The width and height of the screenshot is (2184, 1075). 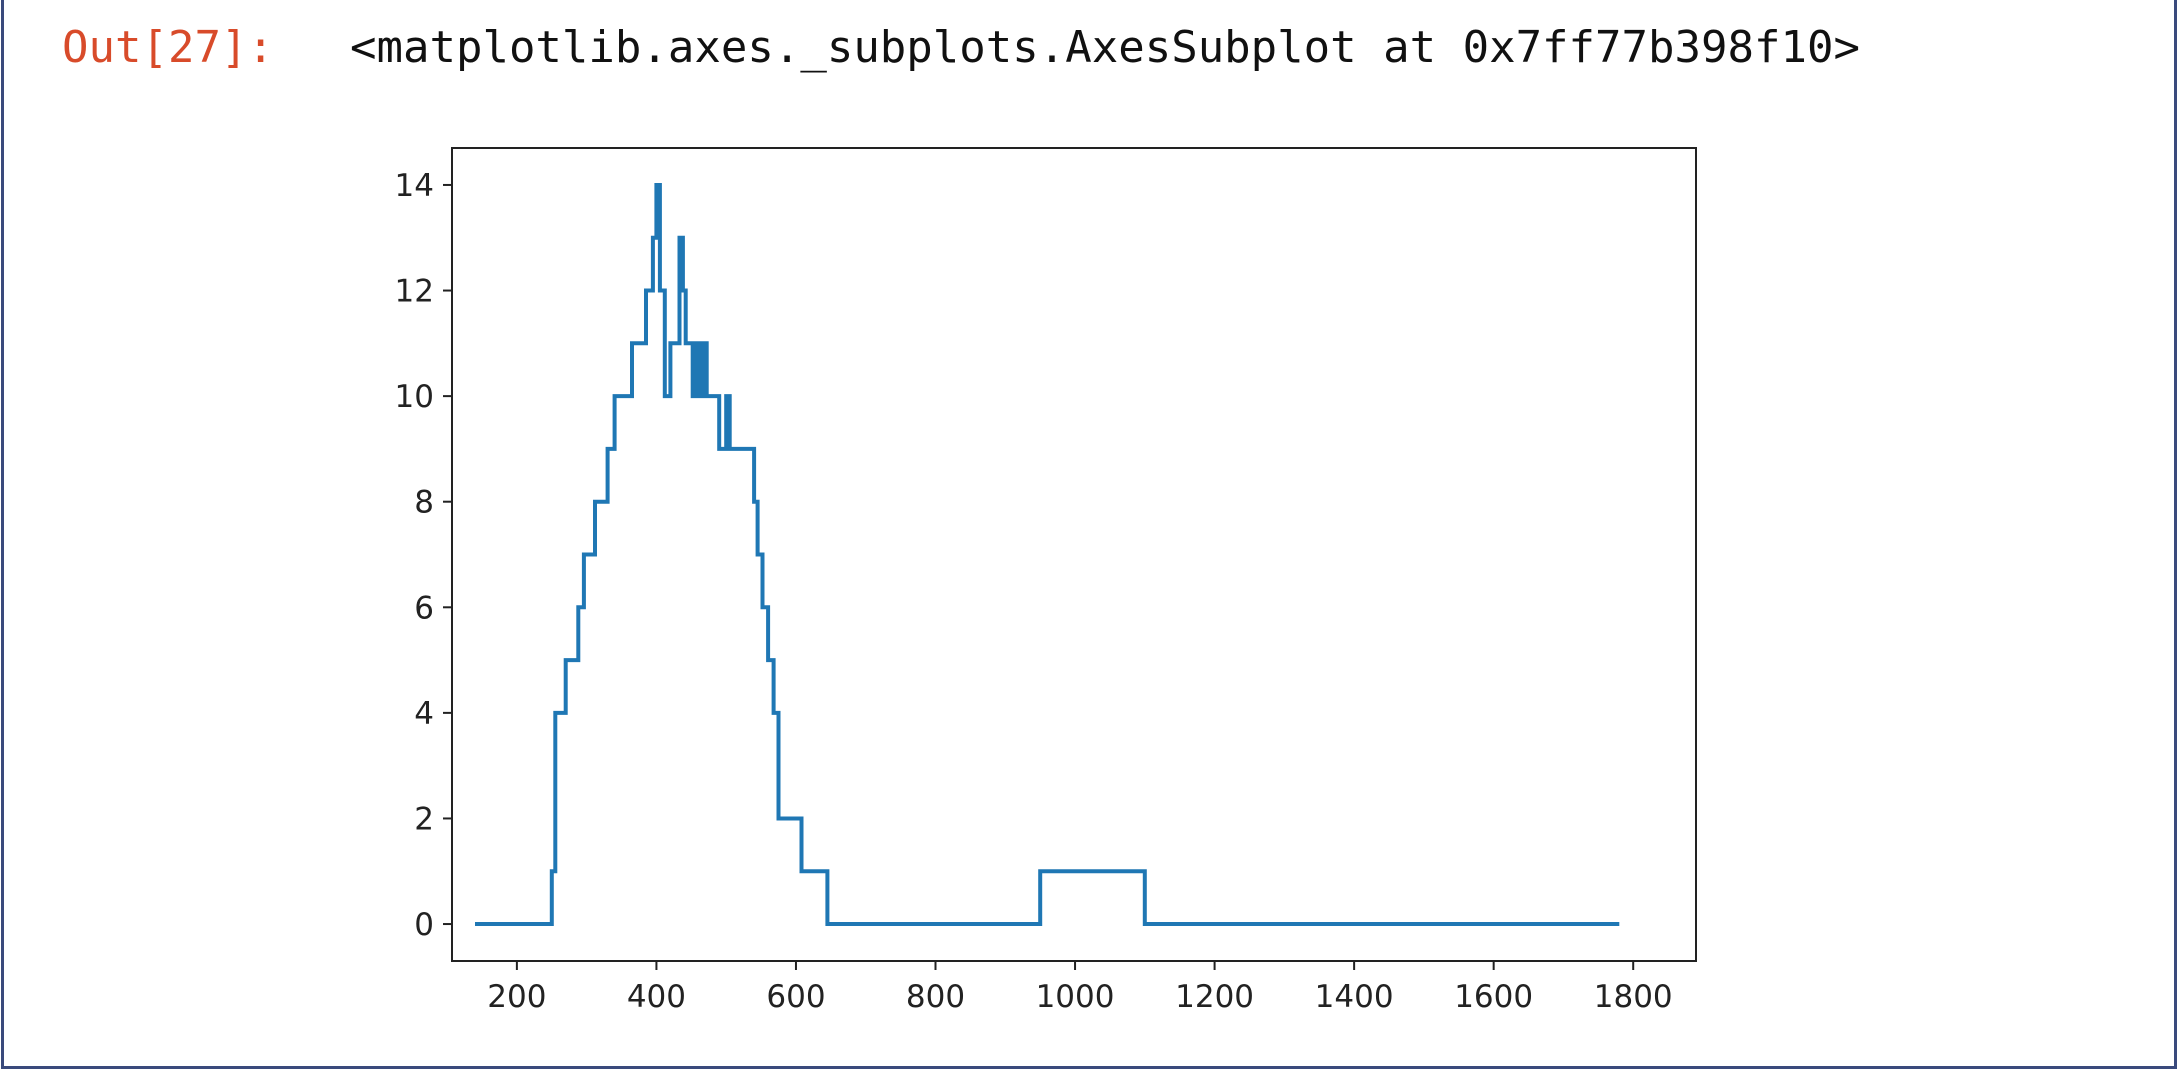 What do you see at coordinates (1633, 997) in the screenshot?
I see `x-tick-label: 1800` at bounding box center [1633, 997].